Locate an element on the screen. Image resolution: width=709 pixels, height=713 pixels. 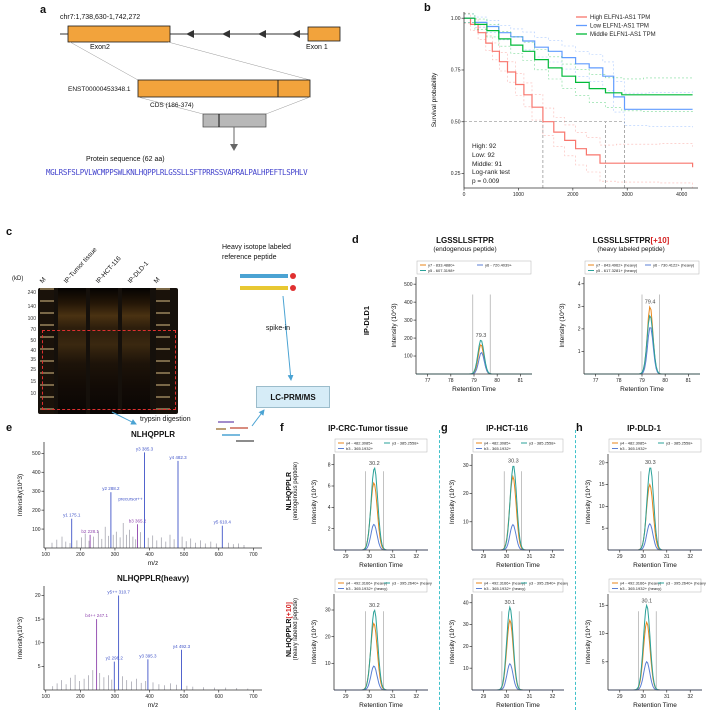
svg-text: 3000 is located at coordinates (627, 195).